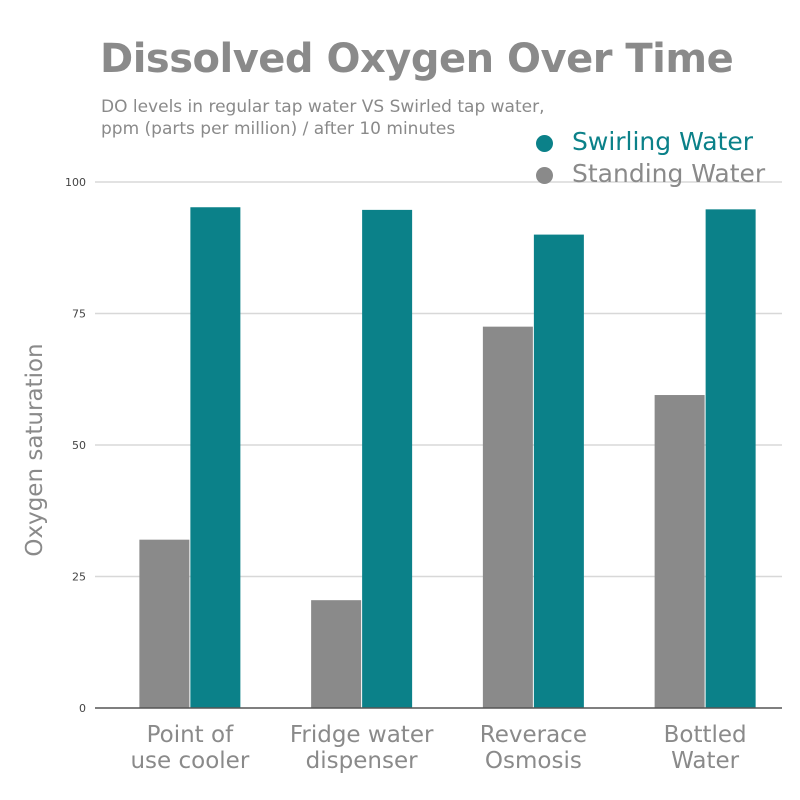  I want to click on y-axis-label: Oxygen saturation, so click(35, 449).